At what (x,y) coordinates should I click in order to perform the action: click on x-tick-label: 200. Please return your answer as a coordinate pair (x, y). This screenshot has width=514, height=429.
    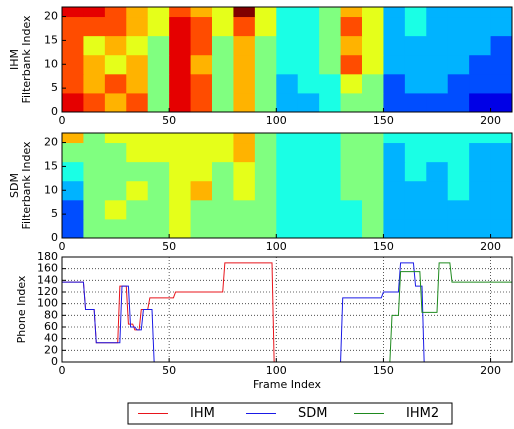
    Looking at the image, I should click on (490, 246).